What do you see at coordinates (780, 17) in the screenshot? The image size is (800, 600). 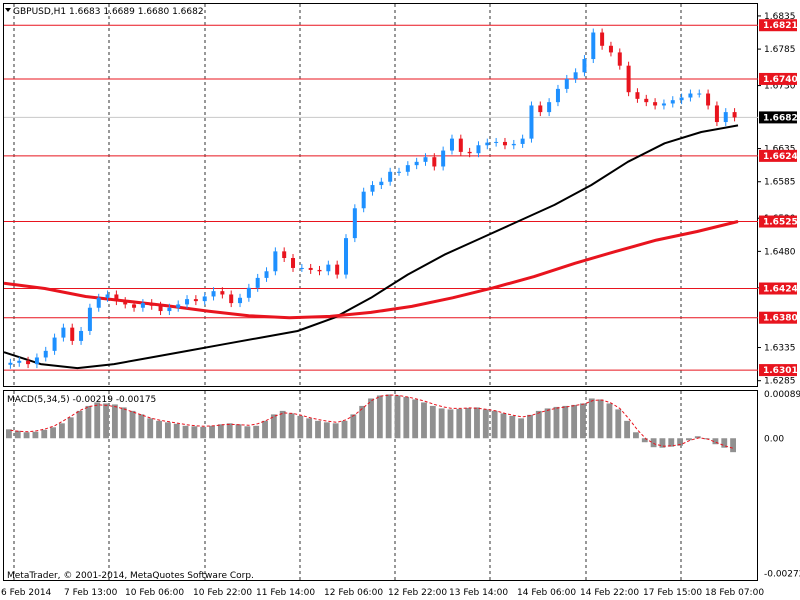 I see `y-tick-label: 1.6835` at bounding box center [780, 17].